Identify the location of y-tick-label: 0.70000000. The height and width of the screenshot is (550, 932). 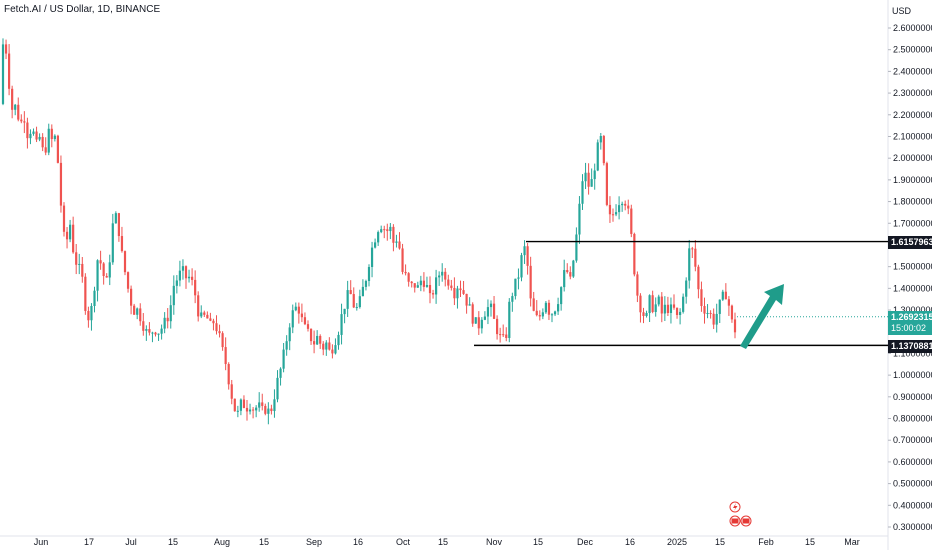
(912, 440).